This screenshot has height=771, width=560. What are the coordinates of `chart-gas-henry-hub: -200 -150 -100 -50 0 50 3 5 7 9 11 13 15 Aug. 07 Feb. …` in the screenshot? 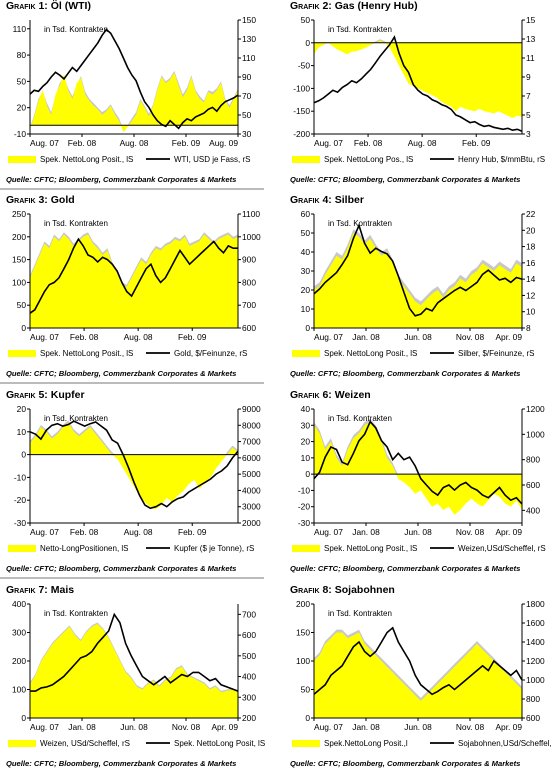 It's located at (418, 89).